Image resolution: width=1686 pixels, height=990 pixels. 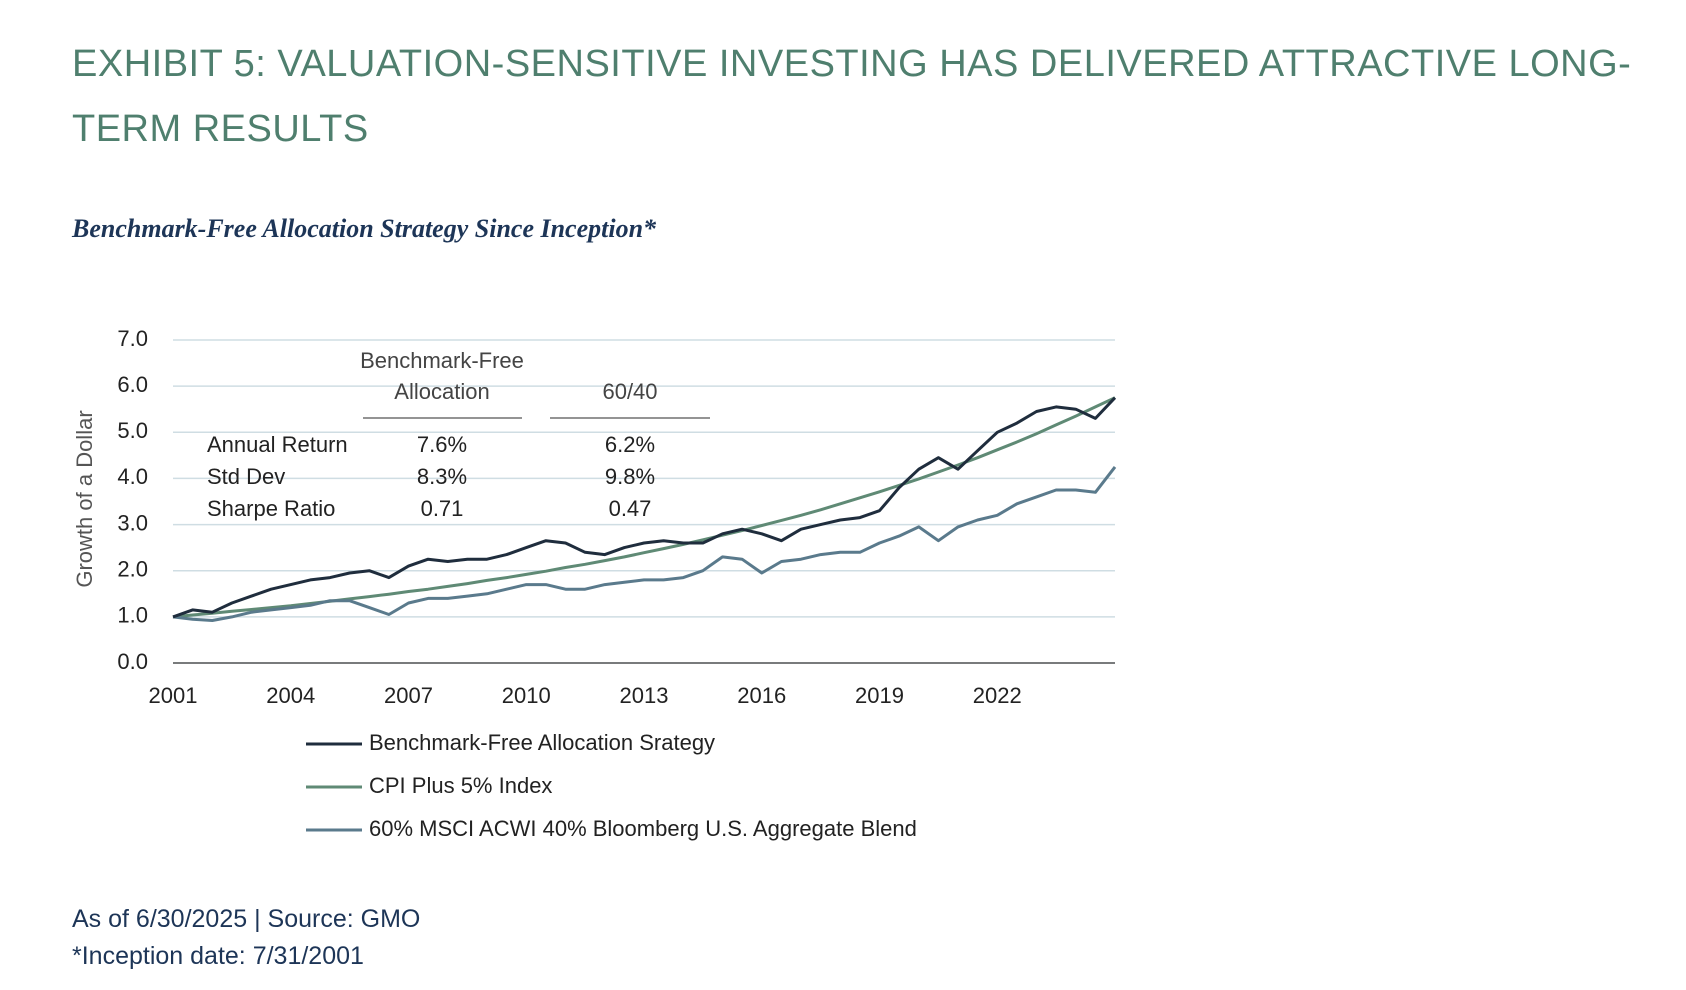 I want to click on table-header: Benchmark-Free, so click(x=442, y=360).